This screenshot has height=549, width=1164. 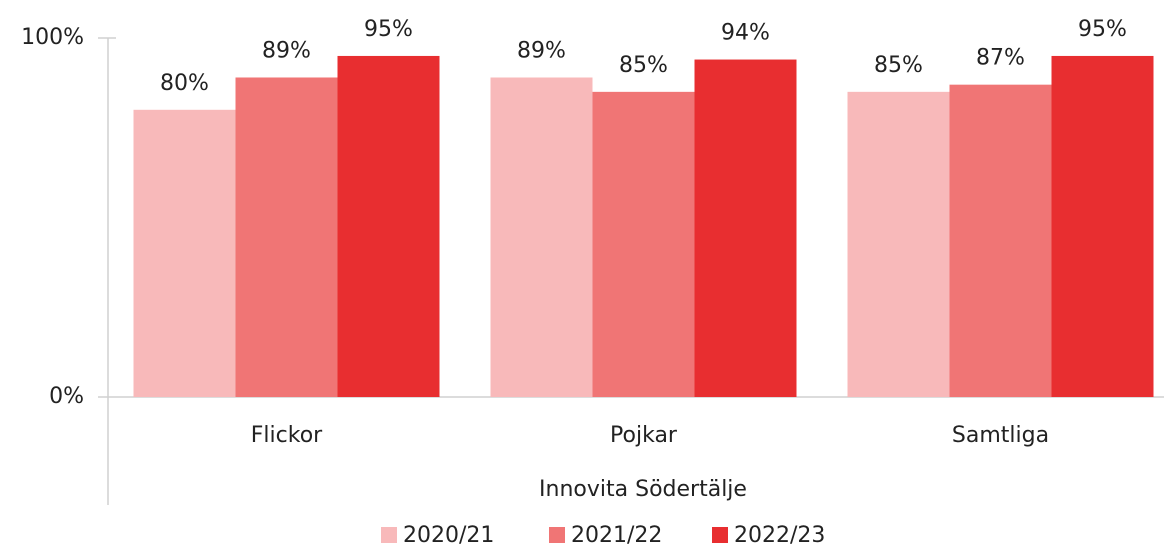 What do you see at coordinates (448, 535) in the screenshot?
I see `legend-label: 2020/21` at bounding box center [448, 535].